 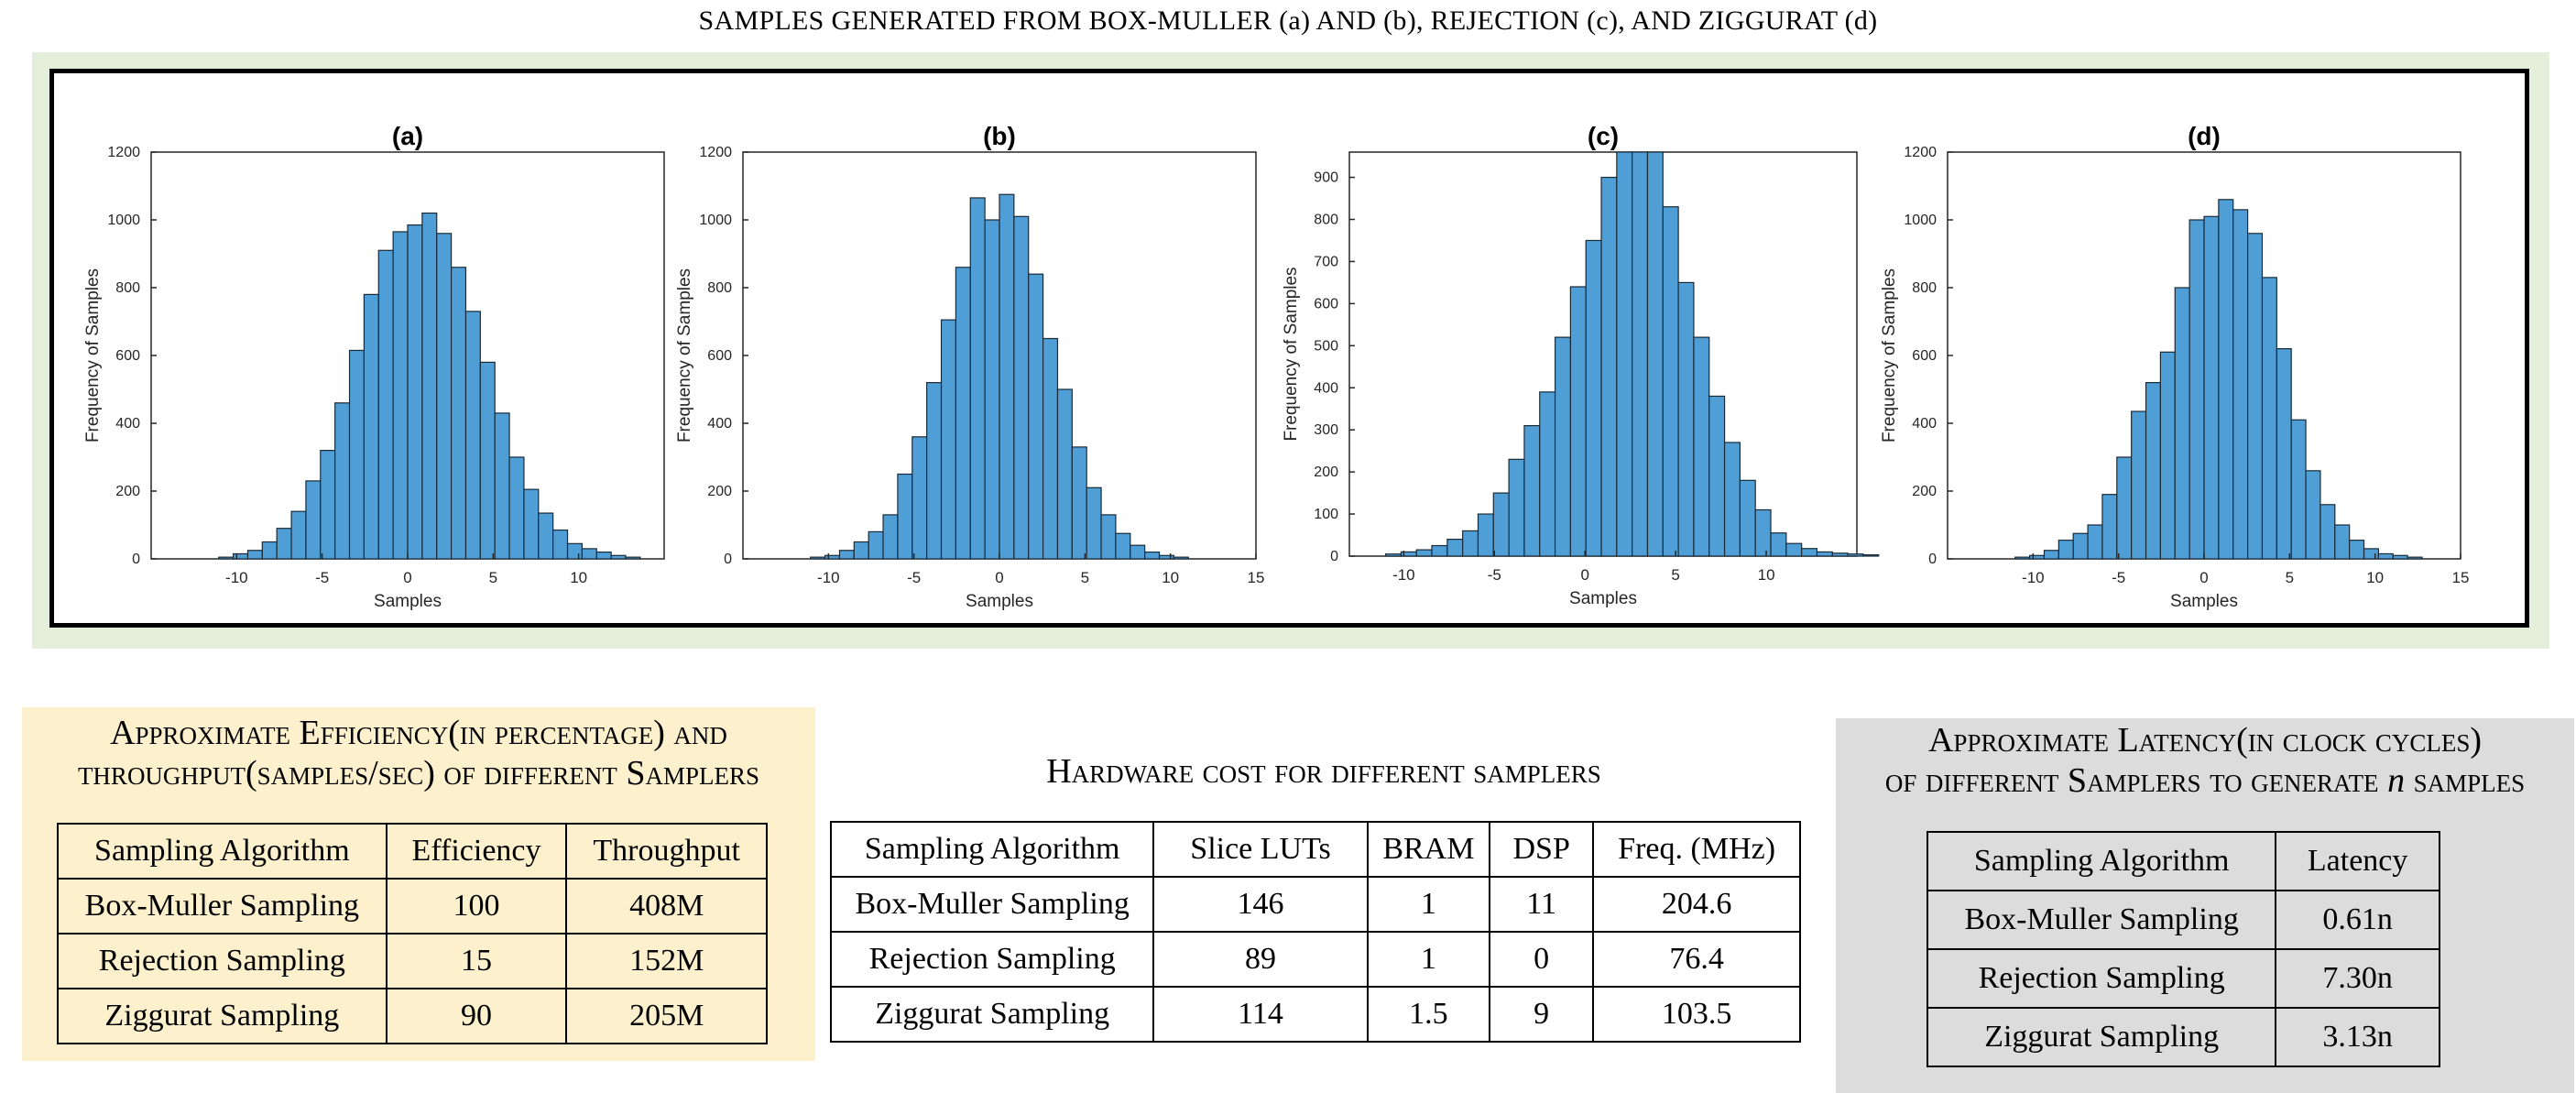 I want to click on latency-caption-var: n, so click(x=2397, y=780).